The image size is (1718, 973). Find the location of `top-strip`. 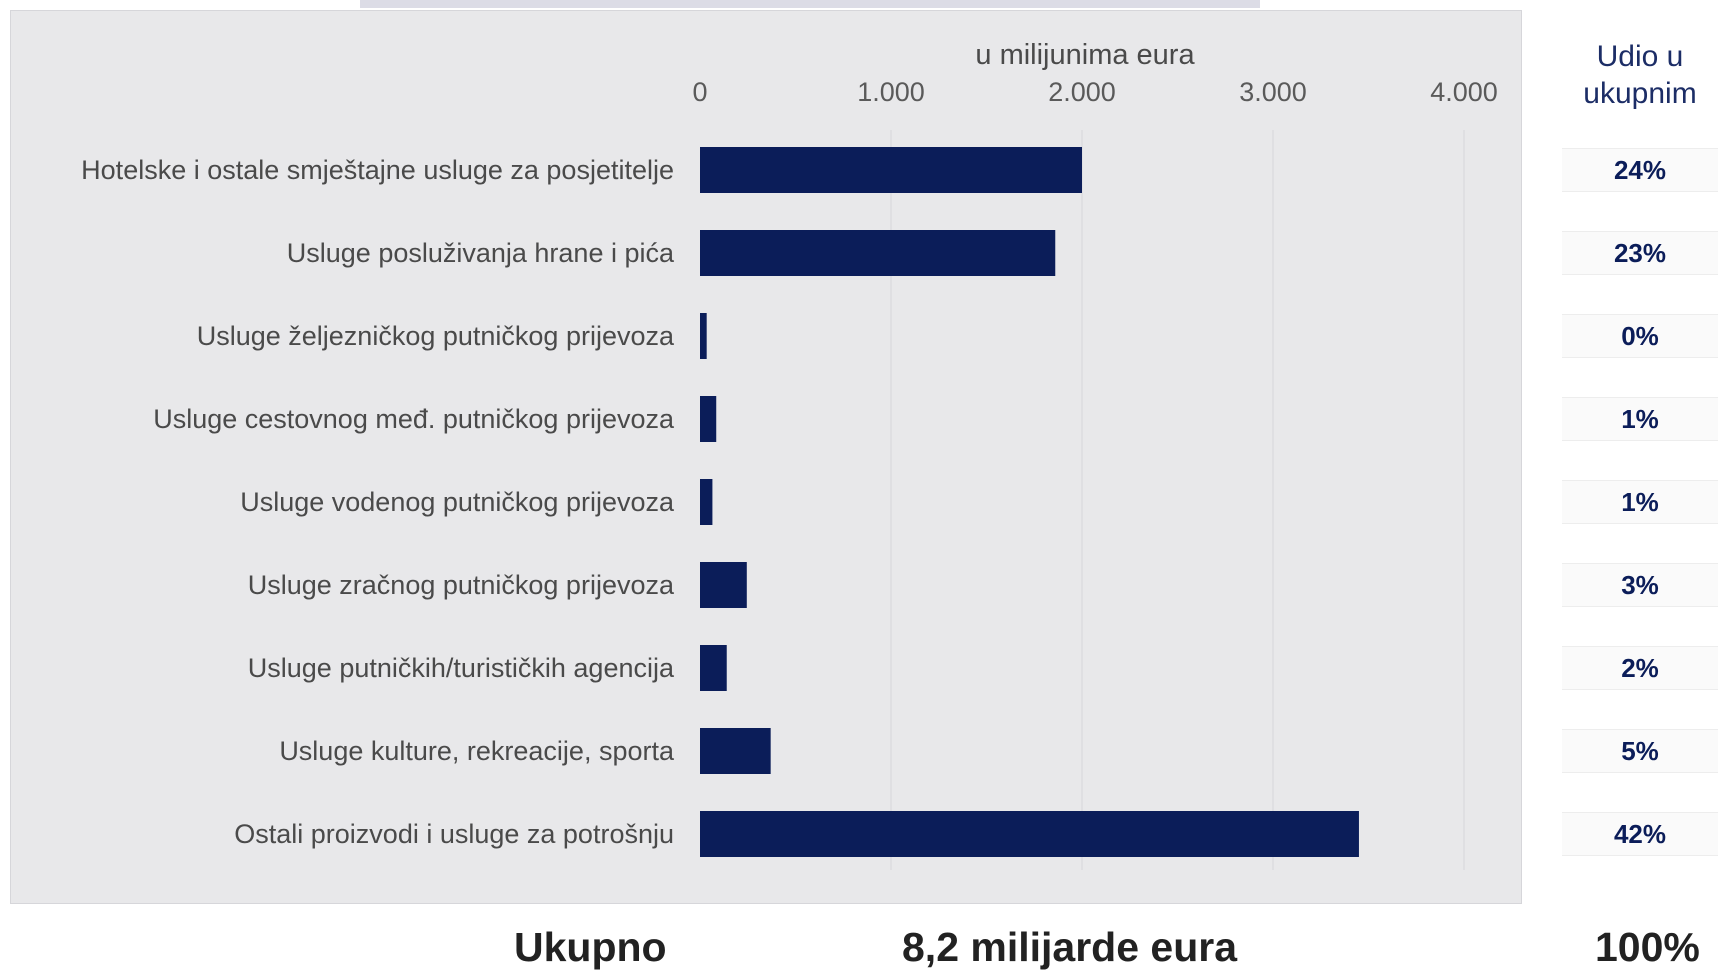

top-strip is located at coordinates (810, 4).